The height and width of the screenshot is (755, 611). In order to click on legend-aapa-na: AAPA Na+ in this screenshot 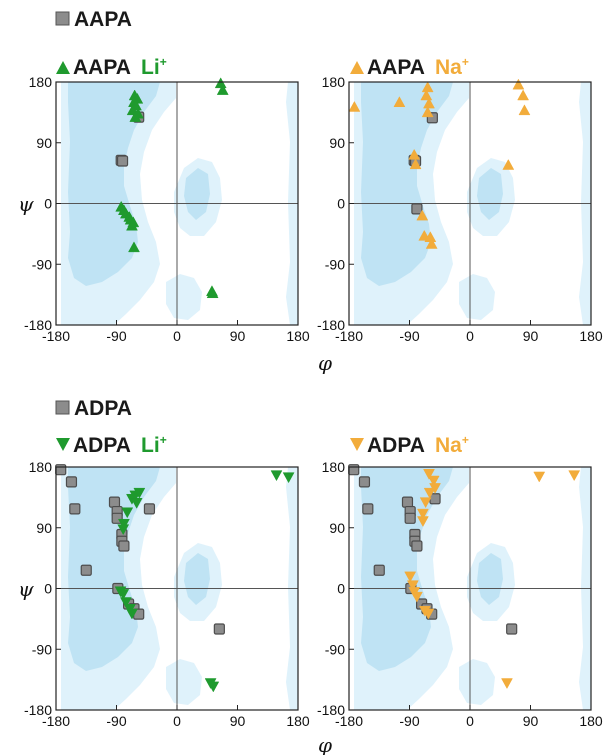, I will do `click(418, 67)`.